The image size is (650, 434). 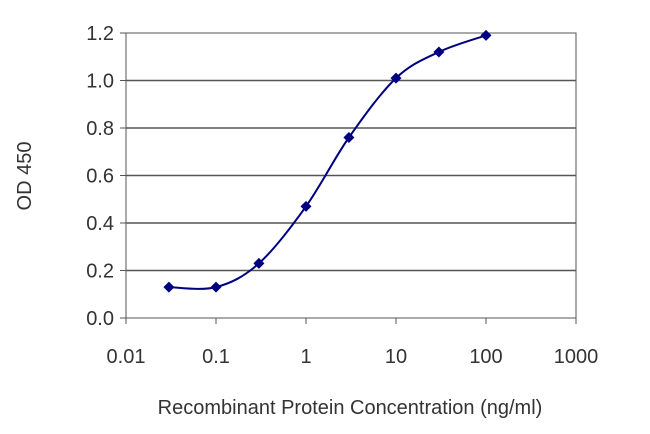 What do you see at coordinates (353, 357) in the screenshot?
I see `x-tick-labels: 0.01 0.1 1 10 100 1000` at bounding box center [353, 357].